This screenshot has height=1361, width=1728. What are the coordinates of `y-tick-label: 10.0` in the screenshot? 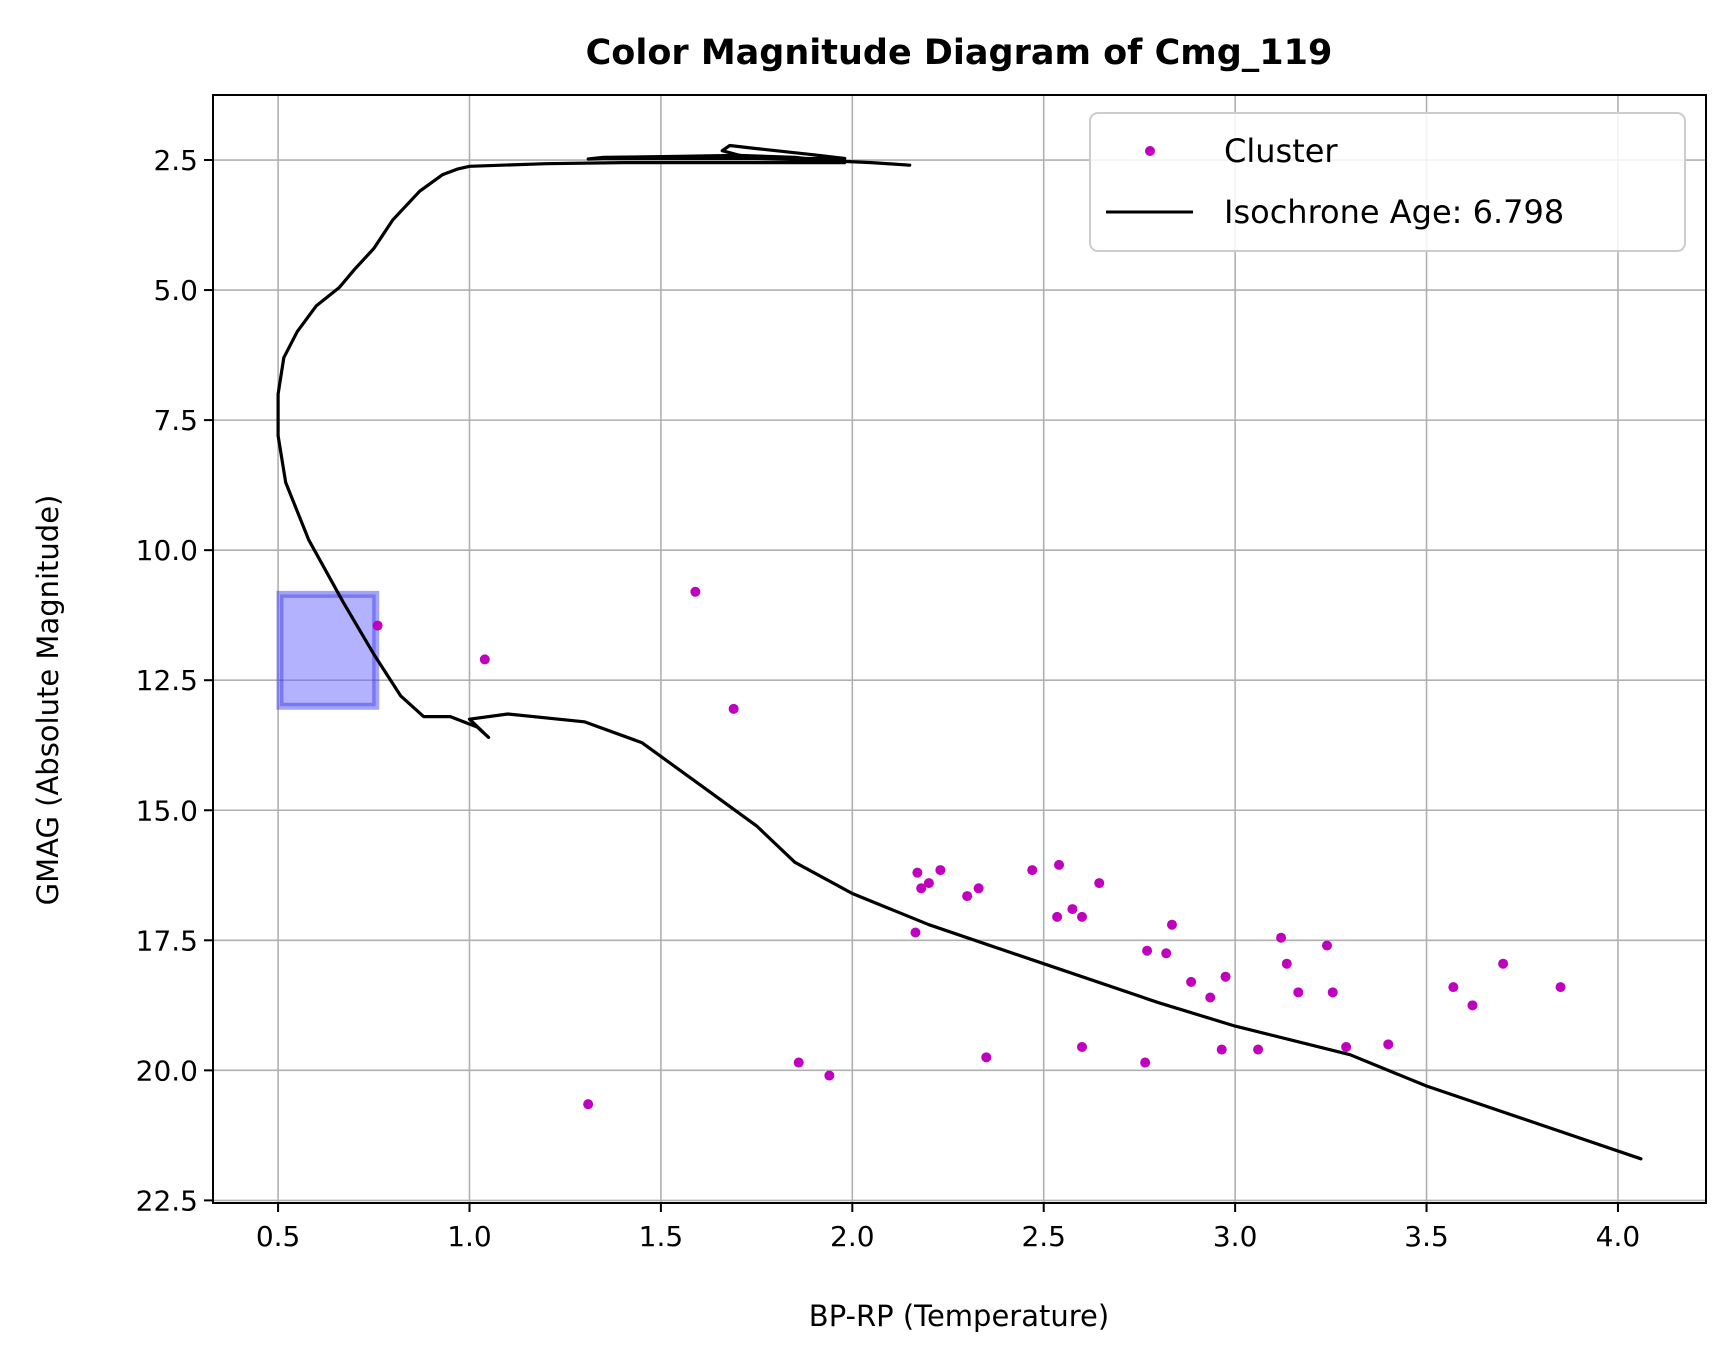 It's located at (167, 550).